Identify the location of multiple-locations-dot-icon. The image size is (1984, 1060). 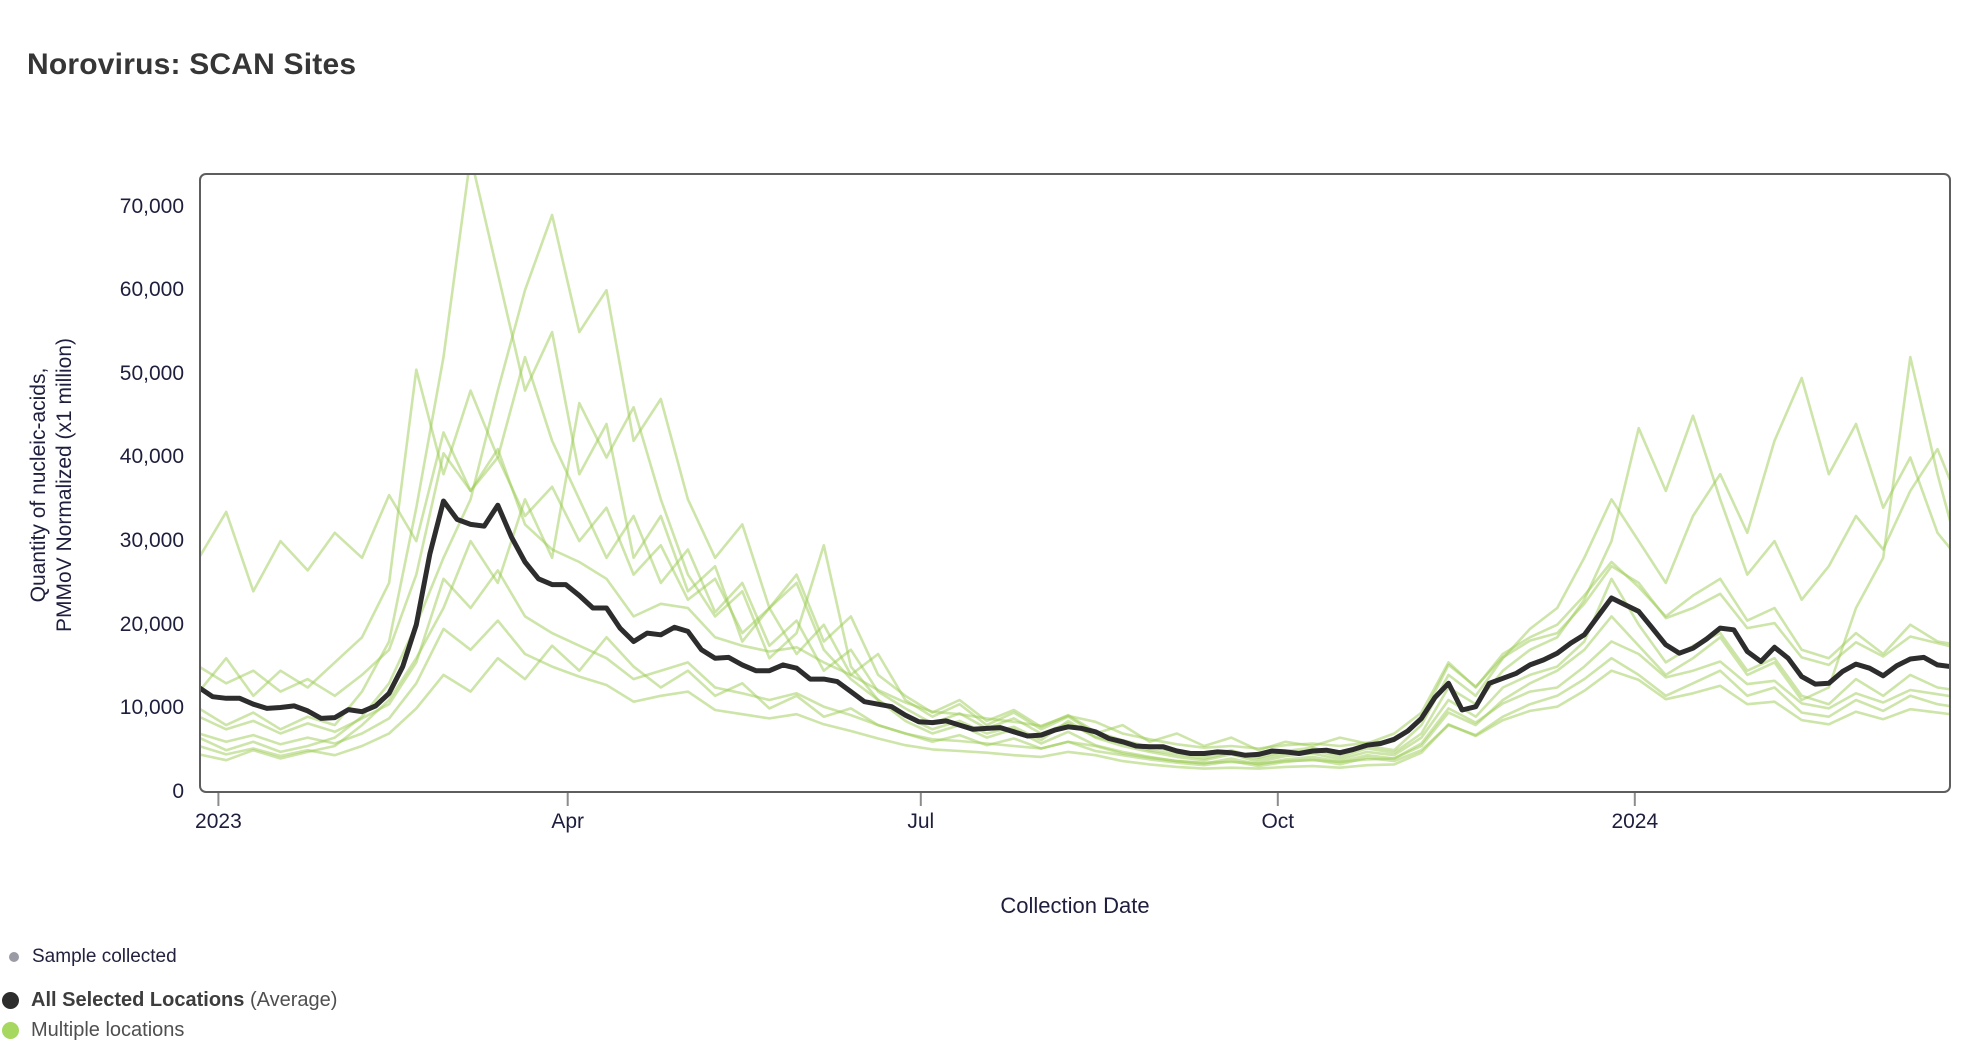
(10, 1030).